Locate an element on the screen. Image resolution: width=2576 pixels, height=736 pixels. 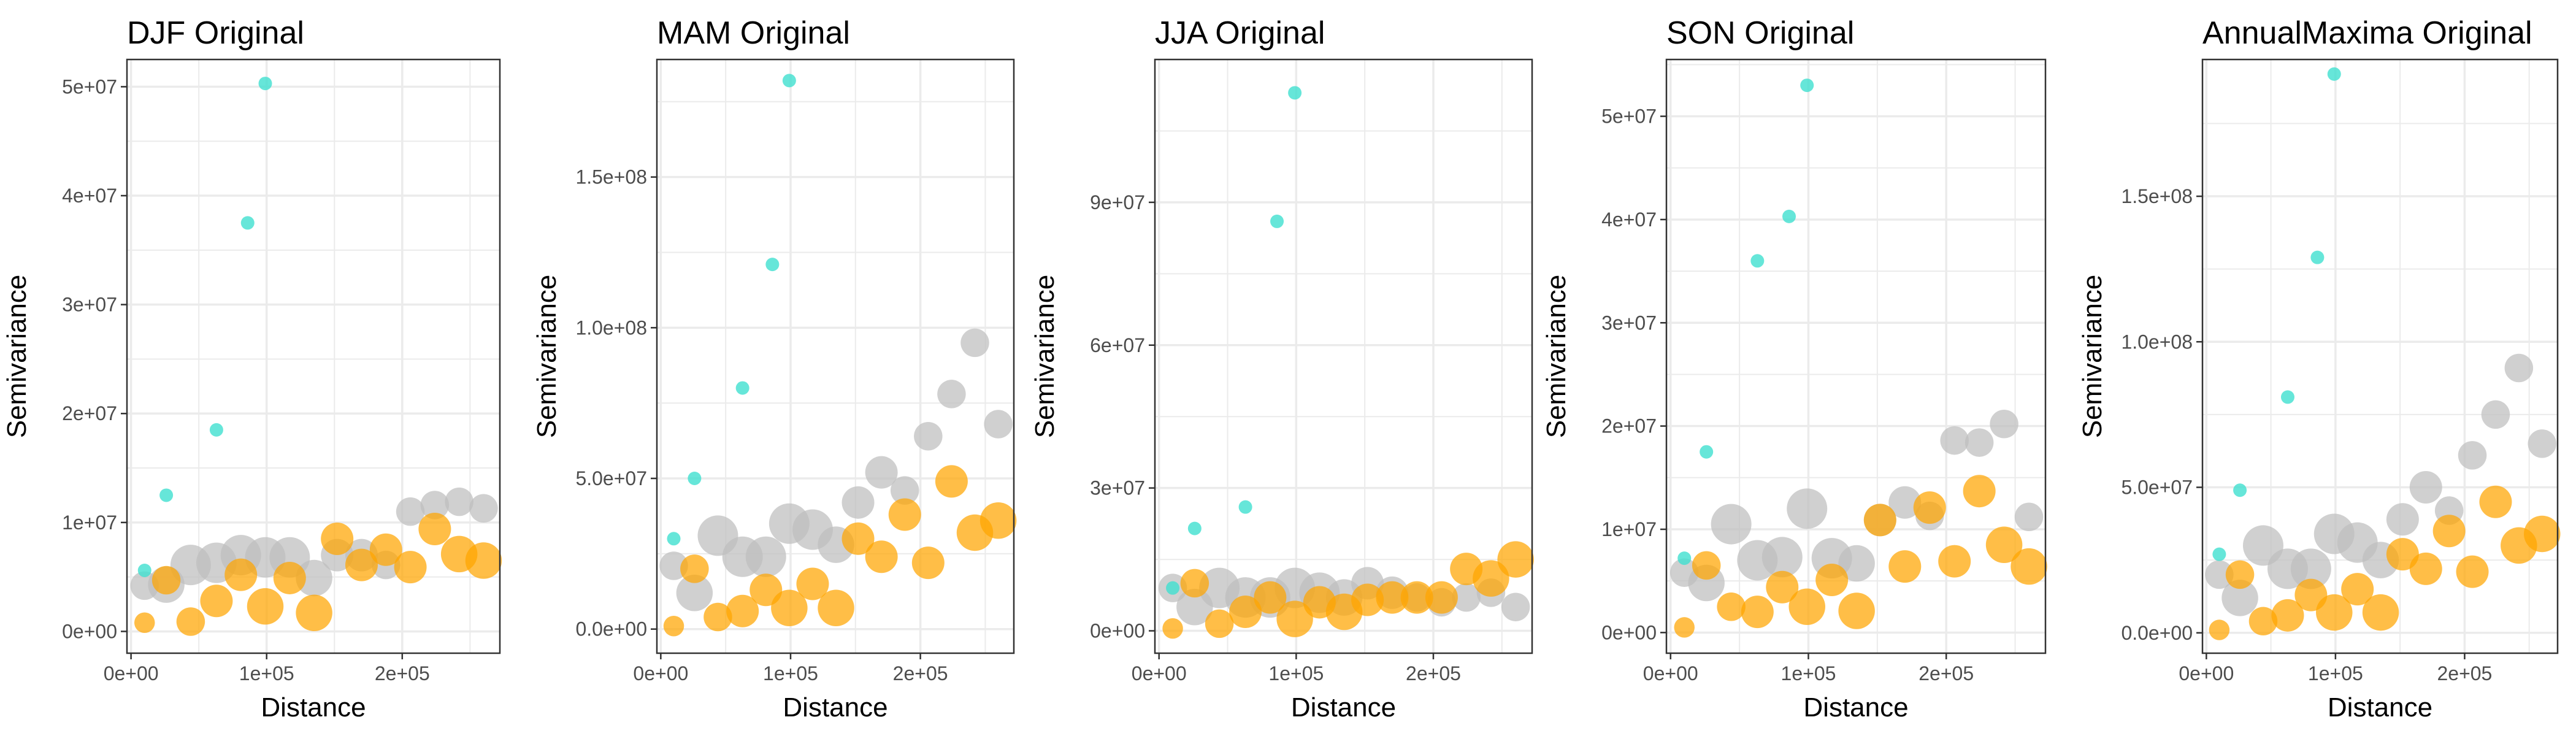
y-tick-label: 0.0e+00 is located at coordinates (2157, 633).